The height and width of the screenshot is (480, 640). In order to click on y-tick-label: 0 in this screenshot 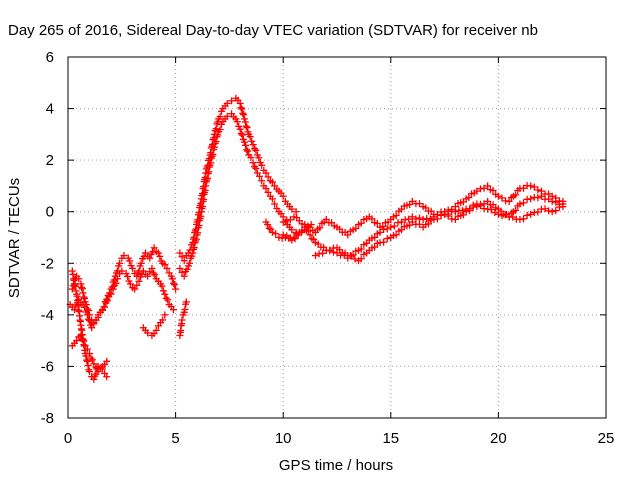, I will do `click(50, 212)`.